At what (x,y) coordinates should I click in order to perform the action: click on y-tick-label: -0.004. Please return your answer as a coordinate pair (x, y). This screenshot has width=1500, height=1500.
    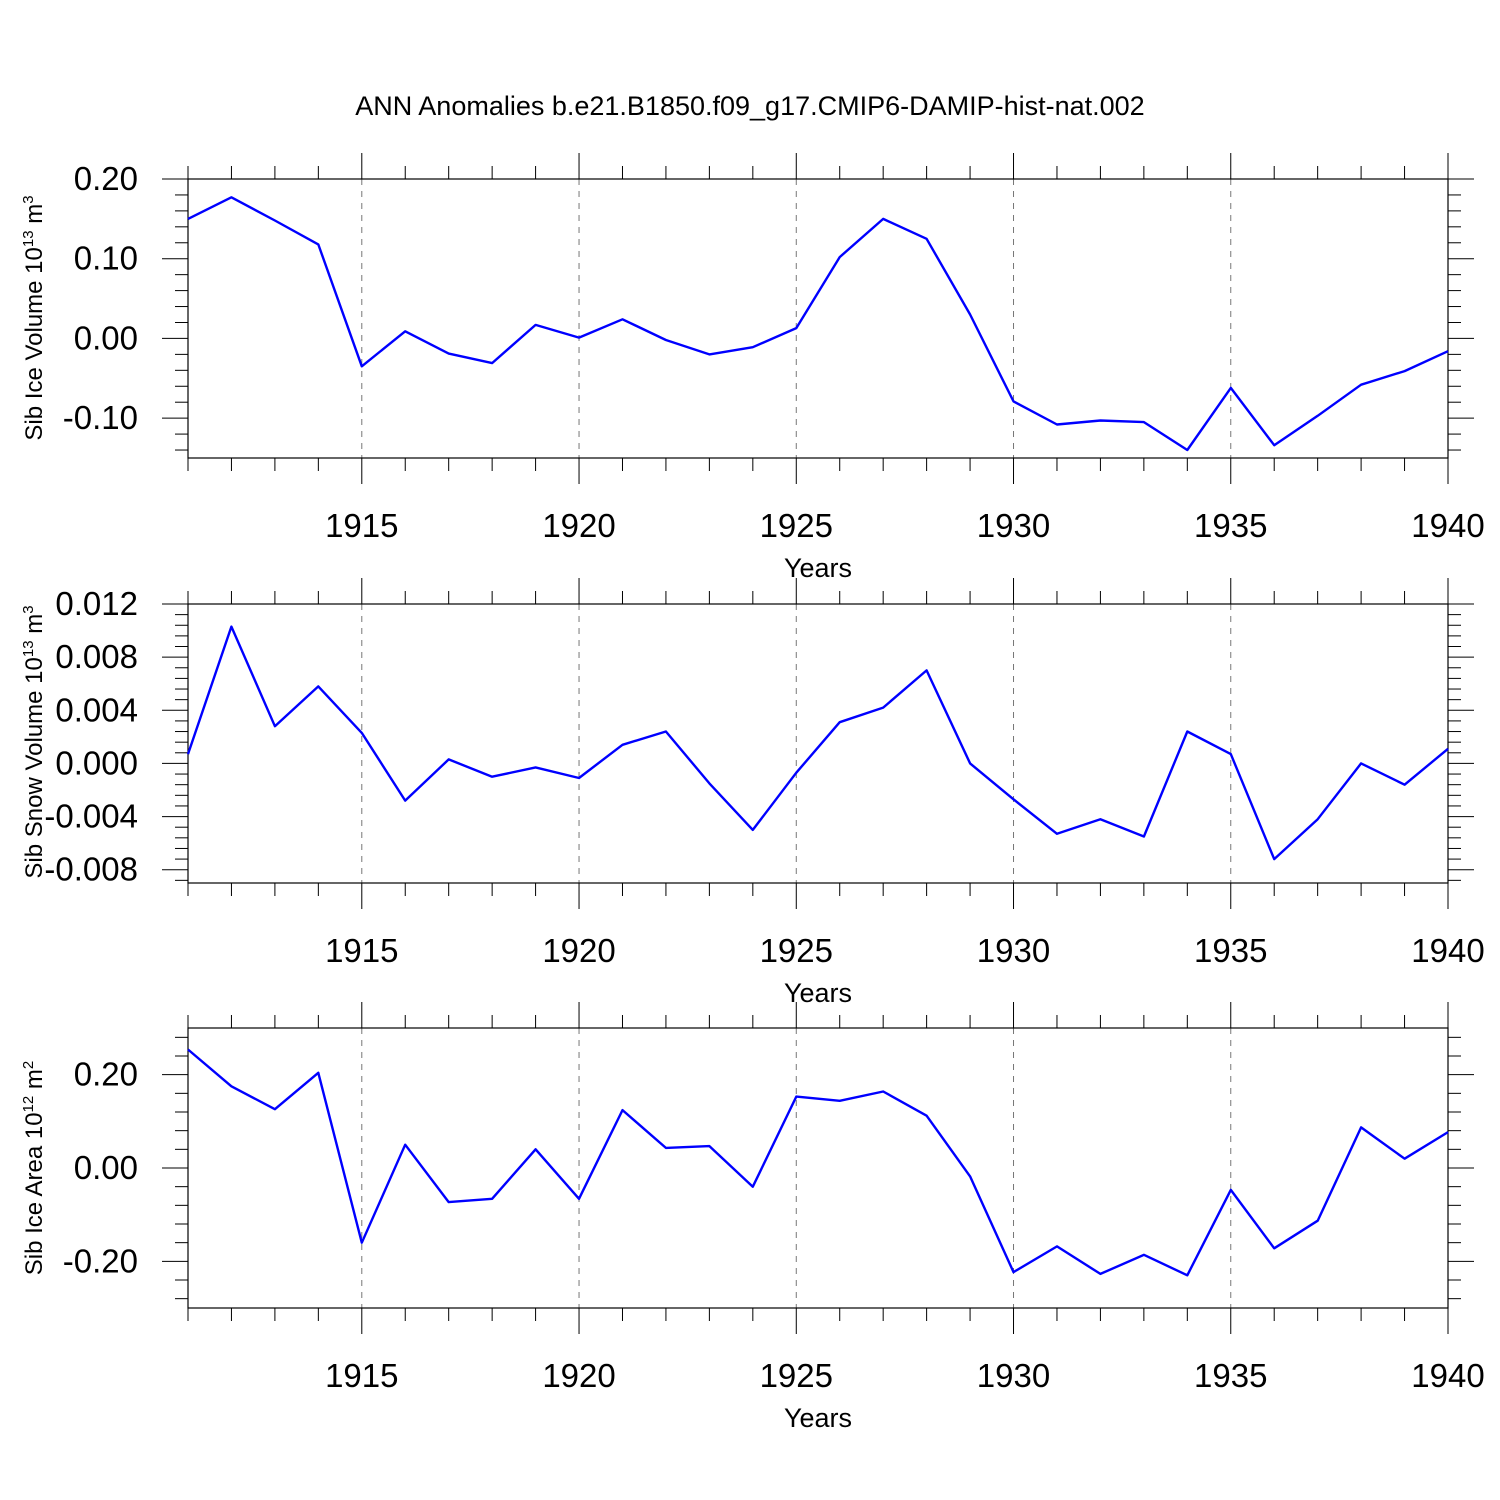
    Looking at the image, I should click on (91, 816).